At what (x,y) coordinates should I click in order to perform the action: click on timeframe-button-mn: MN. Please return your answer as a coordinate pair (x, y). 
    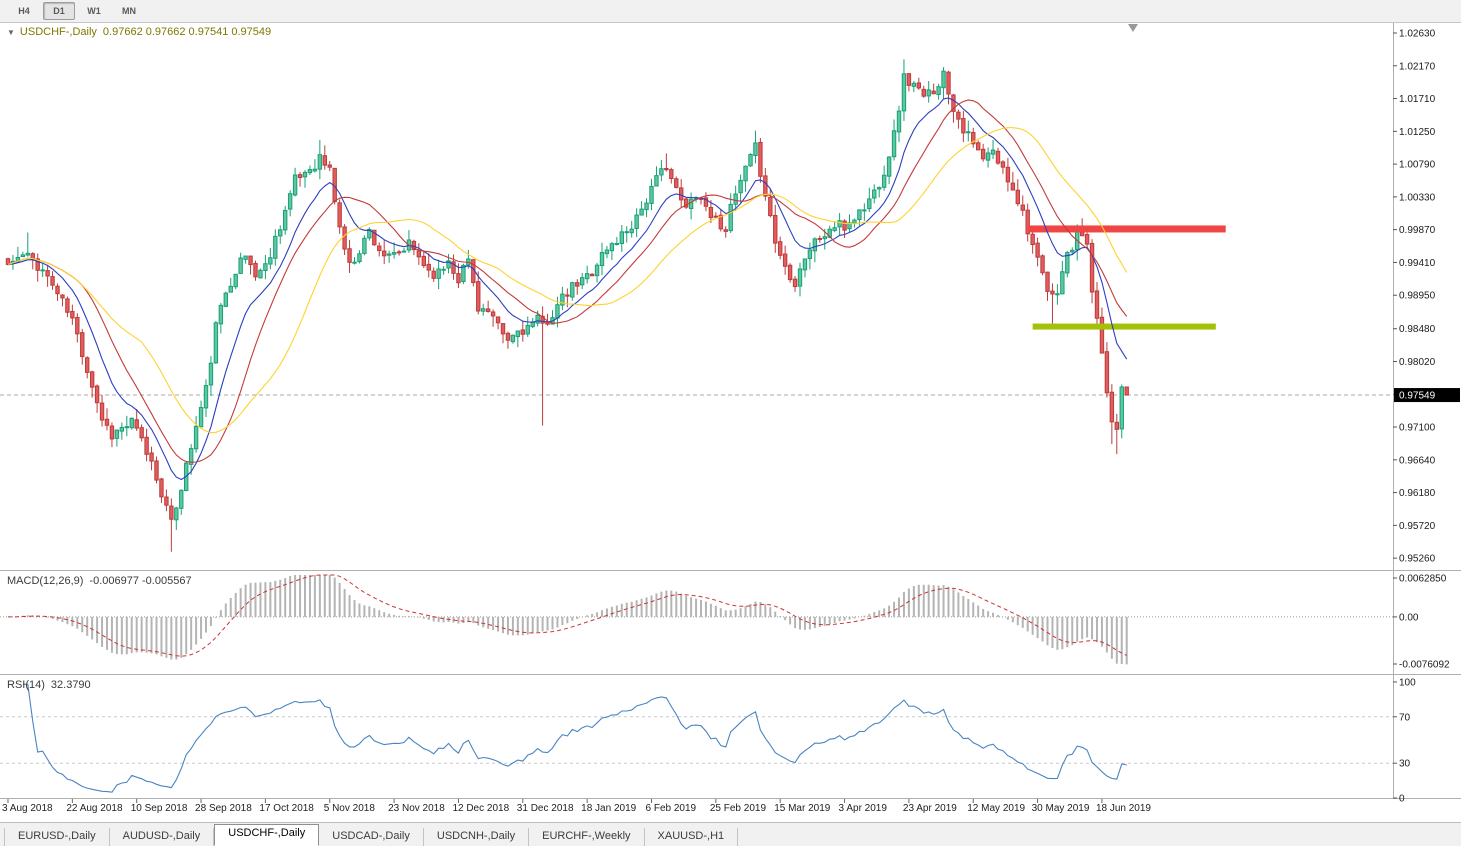
    Looking at the image, I should click on (129, 11).